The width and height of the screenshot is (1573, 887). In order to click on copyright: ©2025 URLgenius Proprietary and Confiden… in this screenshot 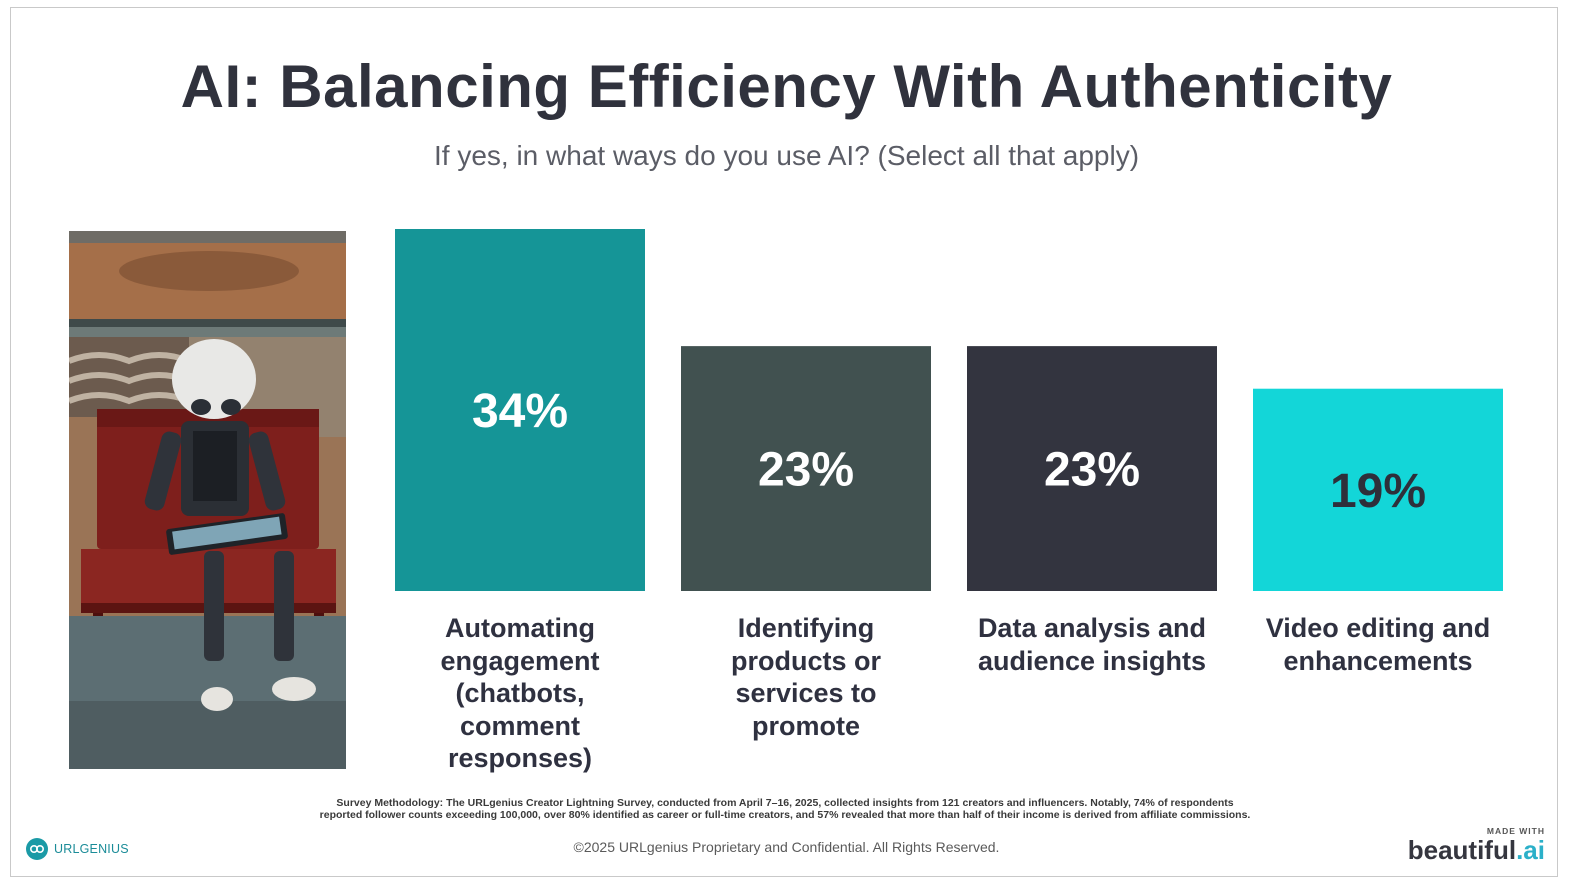, I will do `click(786, 847)`.